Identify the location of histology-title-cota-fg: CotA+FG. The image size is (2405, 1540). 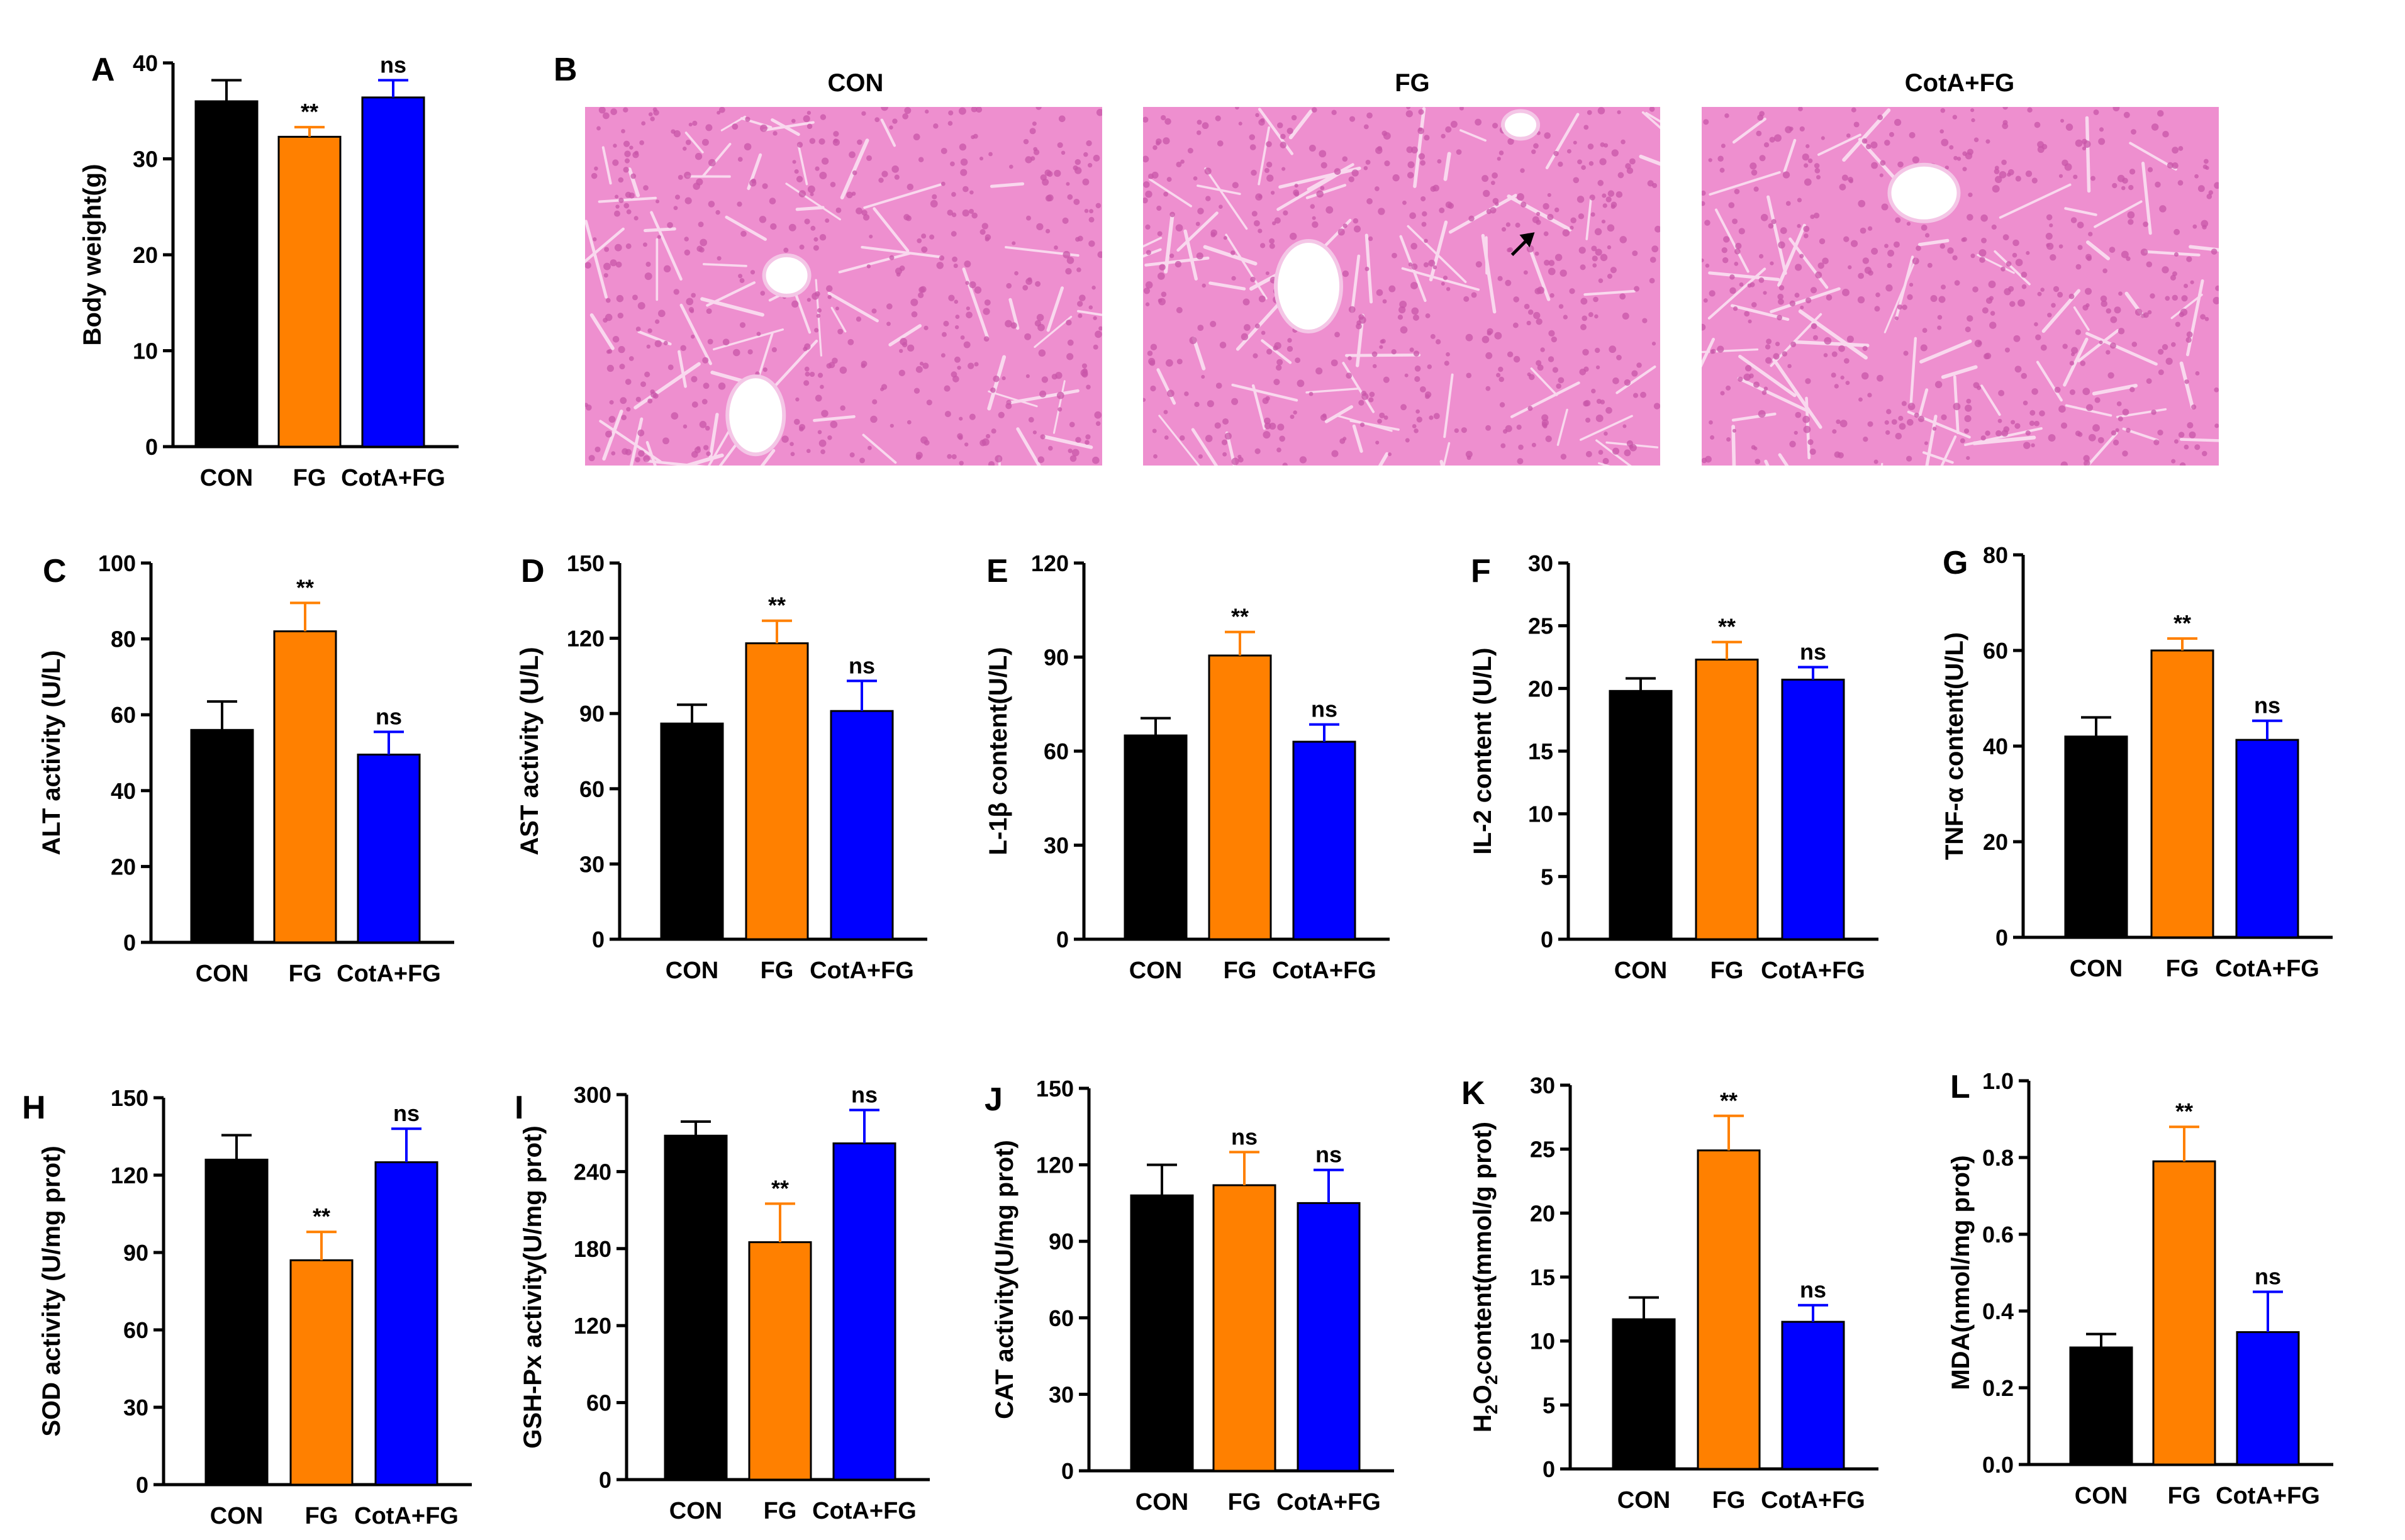
(1959, 83).